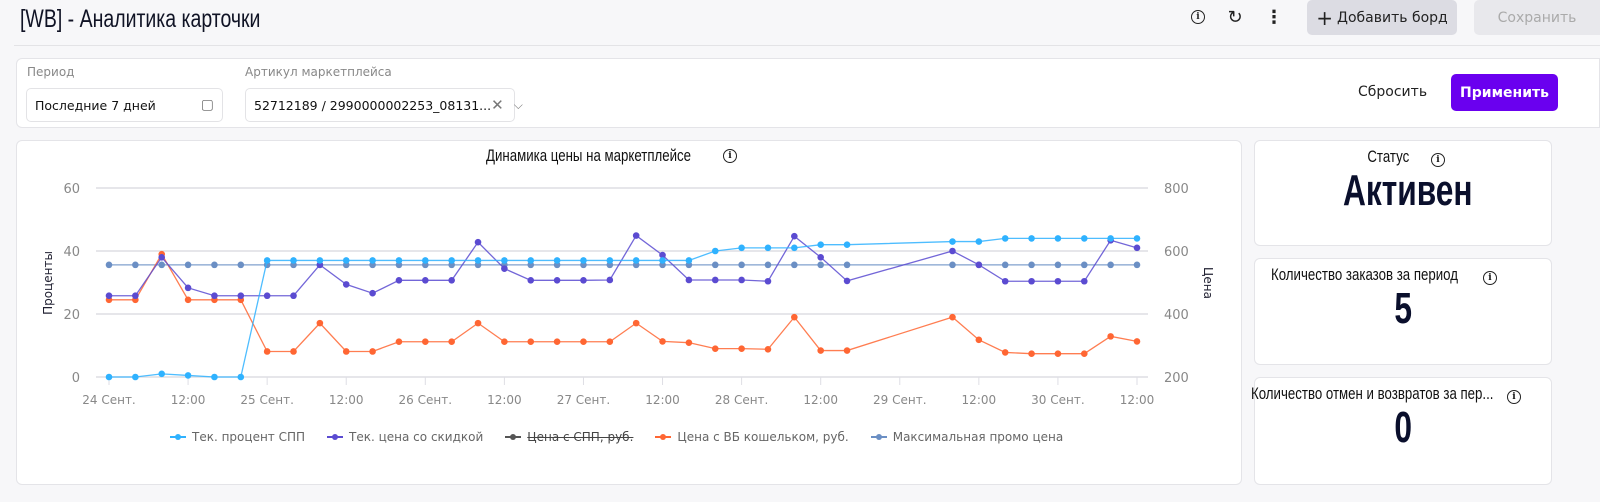 This screenshot has height=502, width=1600. I want to click on clear-icon: ✕, so click(497, 105).